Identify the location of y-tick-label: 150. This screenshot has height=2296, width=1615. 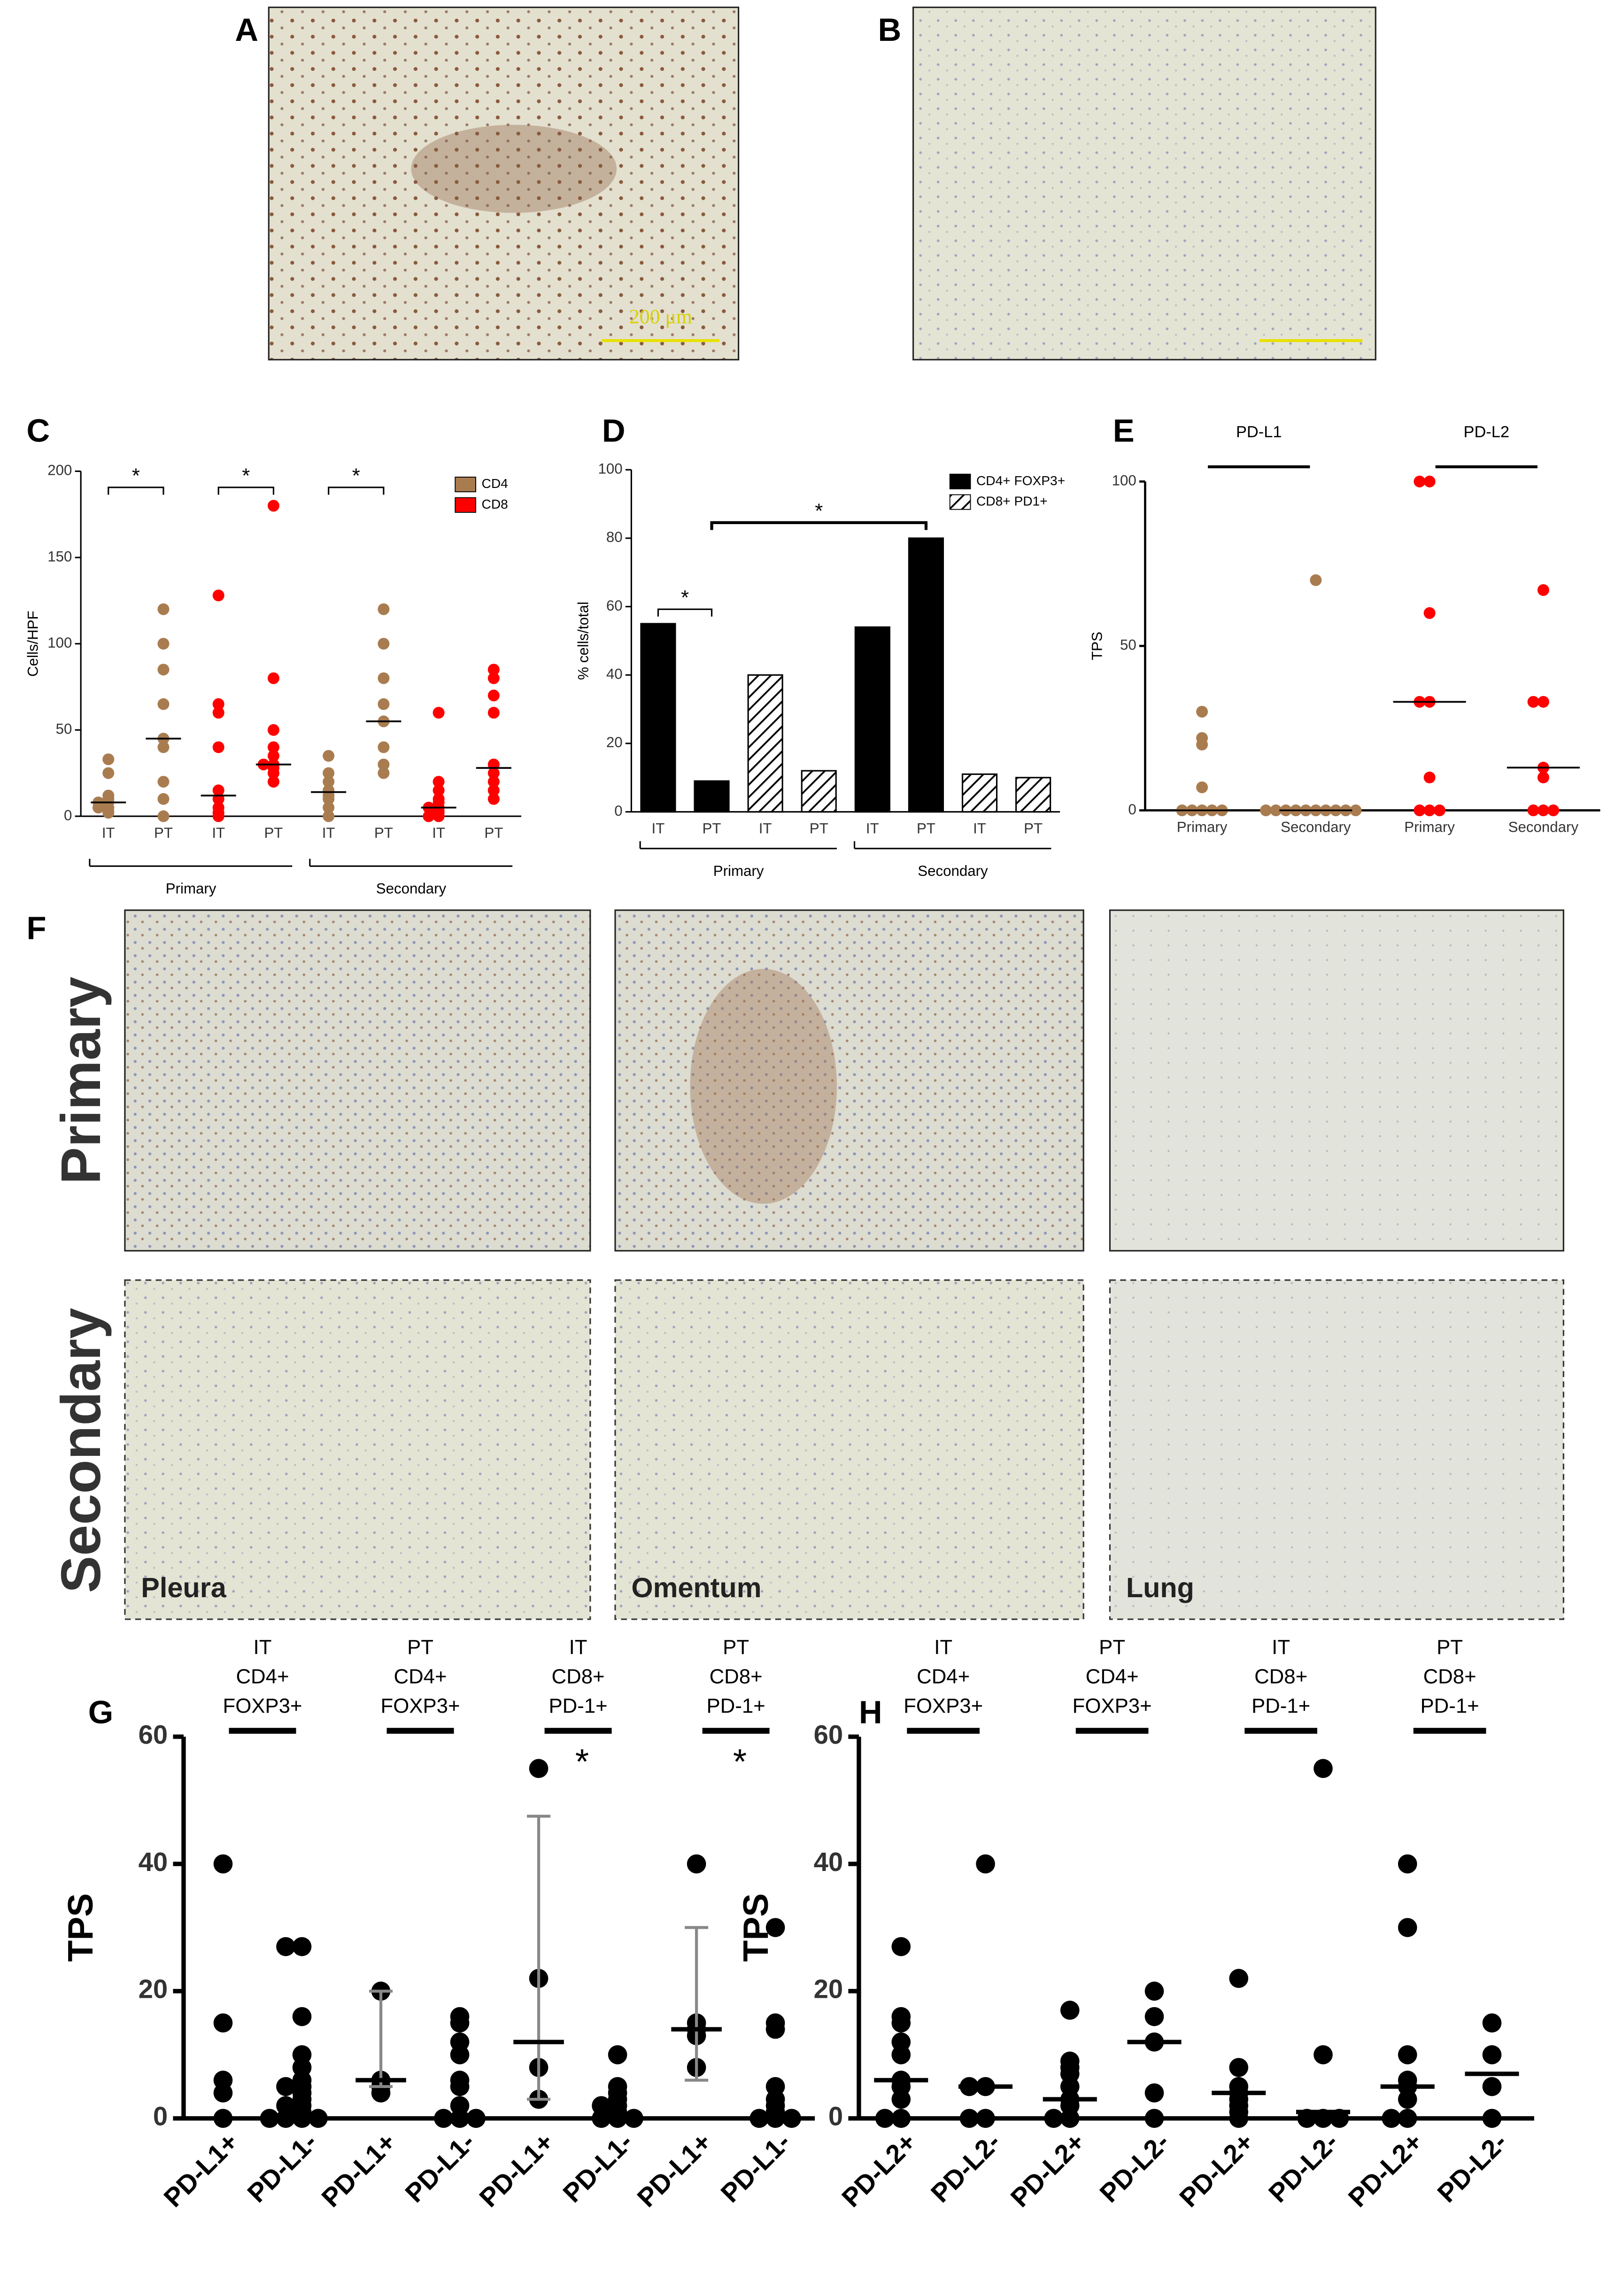
(60, 556).